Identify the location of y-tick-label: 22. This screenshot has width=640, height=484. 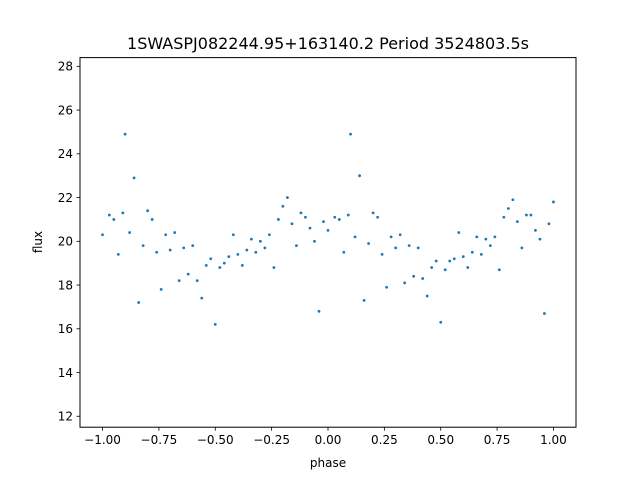
(65, 198).